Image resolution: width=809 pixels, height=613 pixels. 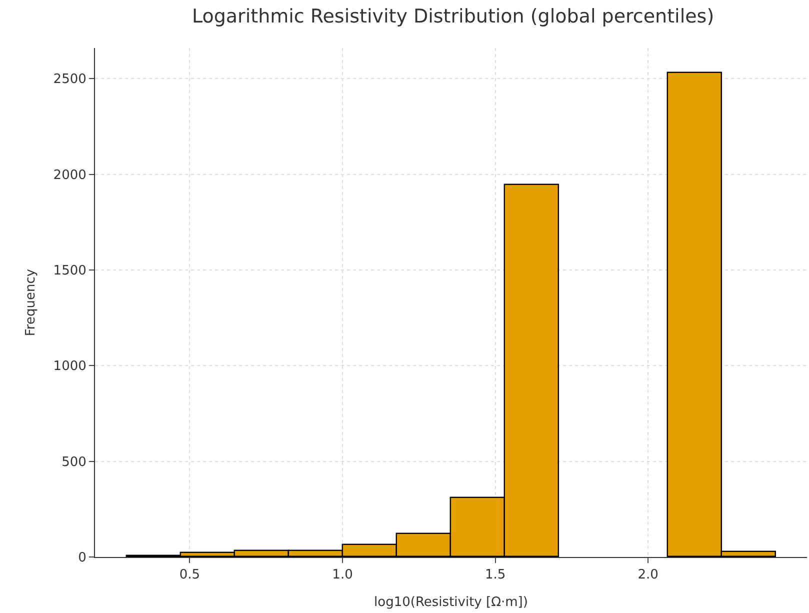 What do you see at coordinates (342, 575) in the screenshot?
I see `x-tick-label: 1.0` at bounding box center [342, 575].